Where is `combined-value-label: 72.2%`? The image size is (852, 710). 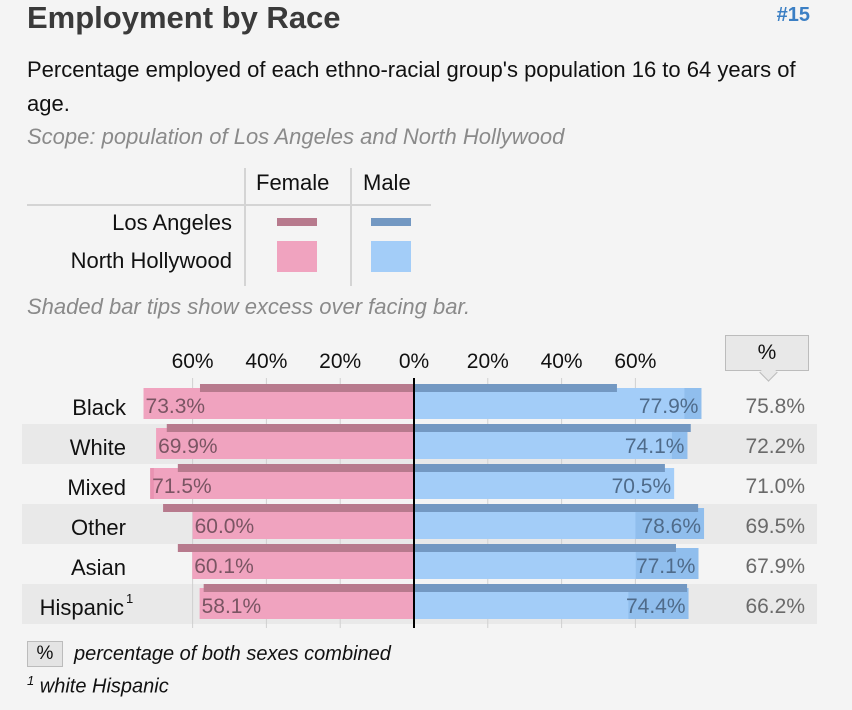
combined-value-label: 72.2% is located at coordinates (775, 446).